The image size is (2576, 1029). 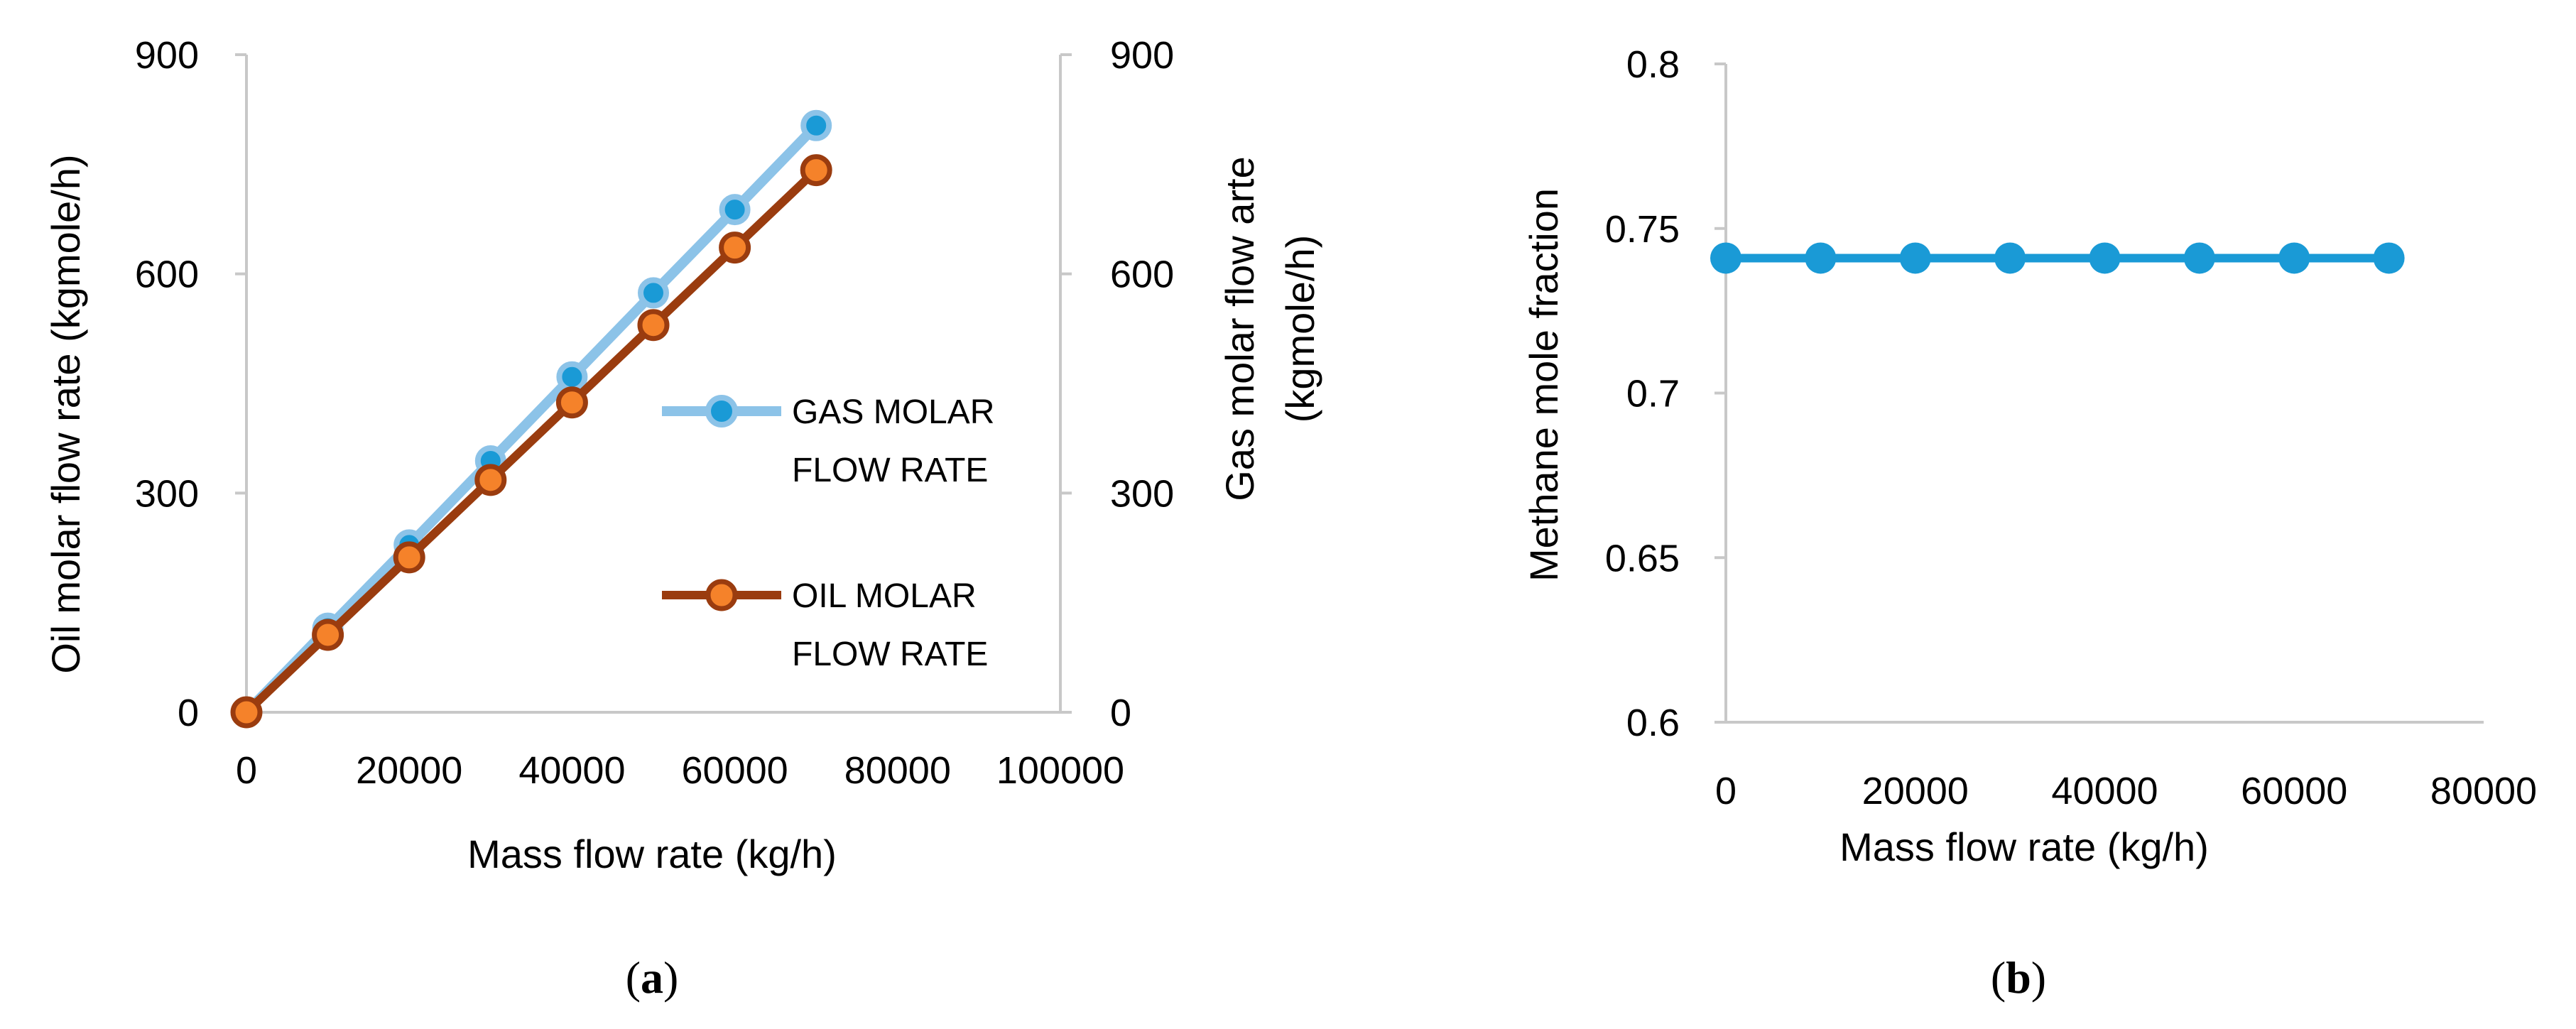 What do you see at coordinates (1543, 385) in the screenshot?
I see `chart-b-y-axis-label: Methane mole fraction` at bounding box center [1543, 385].